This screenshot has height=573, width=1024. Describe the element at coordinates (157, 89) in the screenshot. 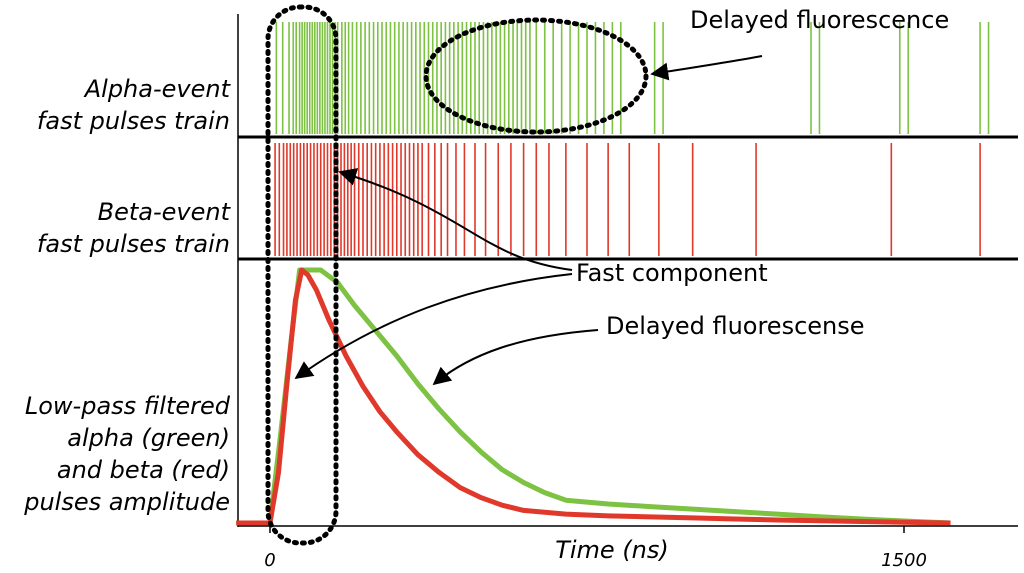

I see `alpha-row-label-line1: Alpha-event` at that location.